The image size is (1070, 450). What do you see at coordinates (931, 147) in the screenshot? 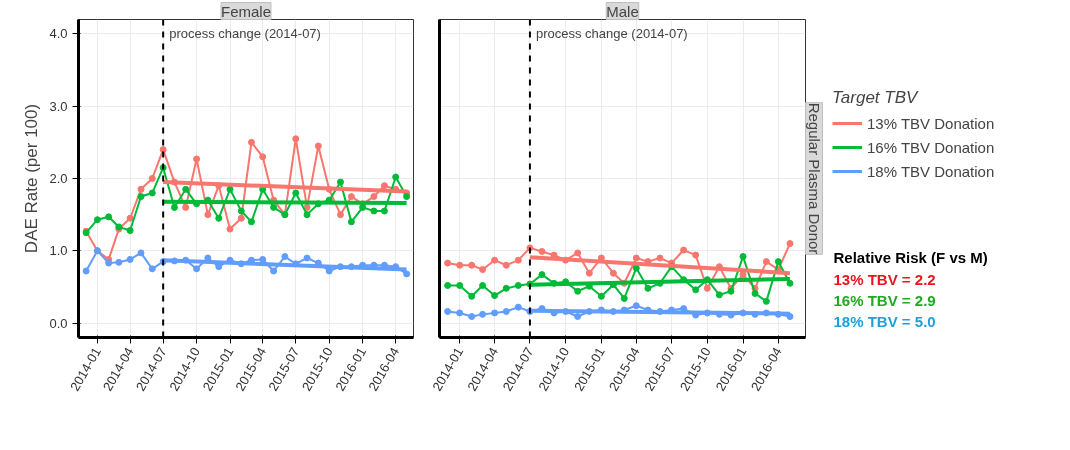
I see `legend-label: 16% TBV Donation` at bounding box center [931, 147].